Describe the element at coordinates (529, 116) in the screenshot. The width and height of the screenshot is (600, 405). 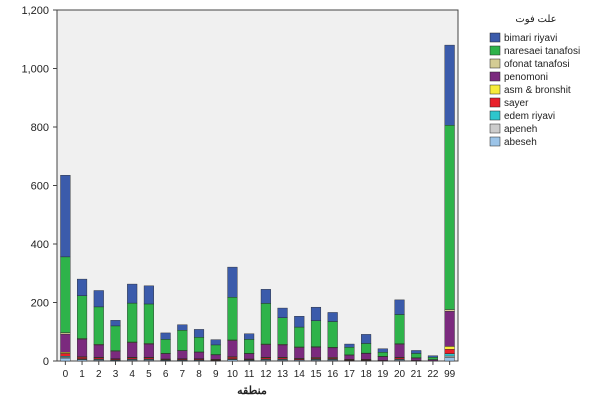
I see `legend-label: edem riyavi` at that location.